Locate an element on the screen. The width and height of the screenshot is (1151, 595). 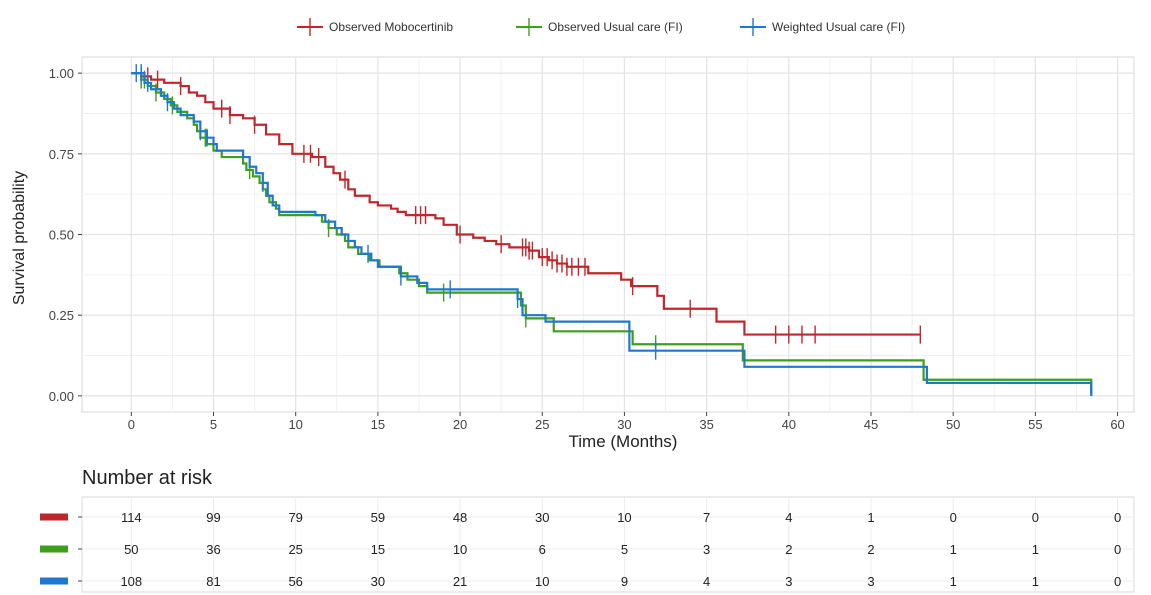
legend-label: Weighted Usual care (FI) is located at coordinates (838, 27).